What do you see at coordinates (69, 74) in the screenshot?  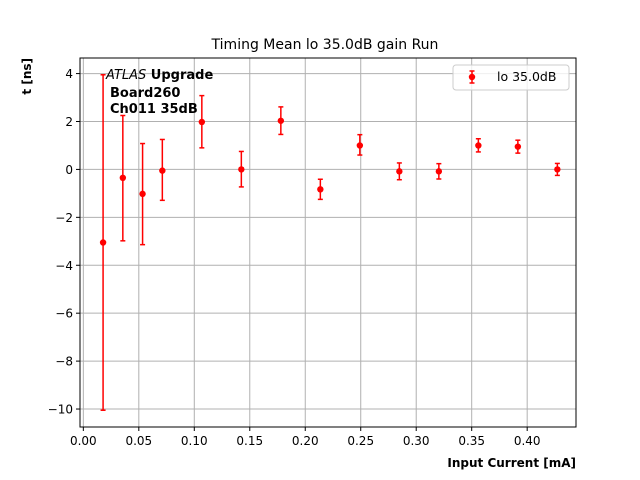 I see `y-tick-label: 4` at bounding box center [69, 74].